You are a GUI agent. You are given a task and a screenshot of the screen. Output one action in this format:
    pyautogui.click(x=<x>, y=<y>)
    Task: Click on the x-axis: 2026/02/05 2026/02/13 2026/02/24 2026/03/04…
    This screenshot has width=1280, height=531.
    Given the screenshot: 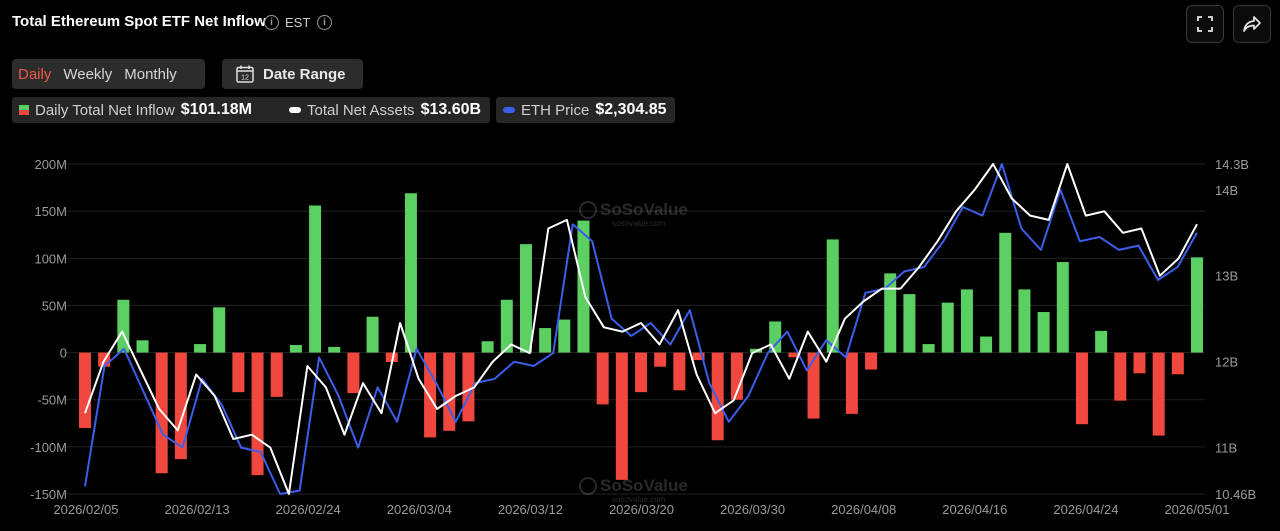 What is the action you would take?
    pyautogui.click(x=641, y=509)
    